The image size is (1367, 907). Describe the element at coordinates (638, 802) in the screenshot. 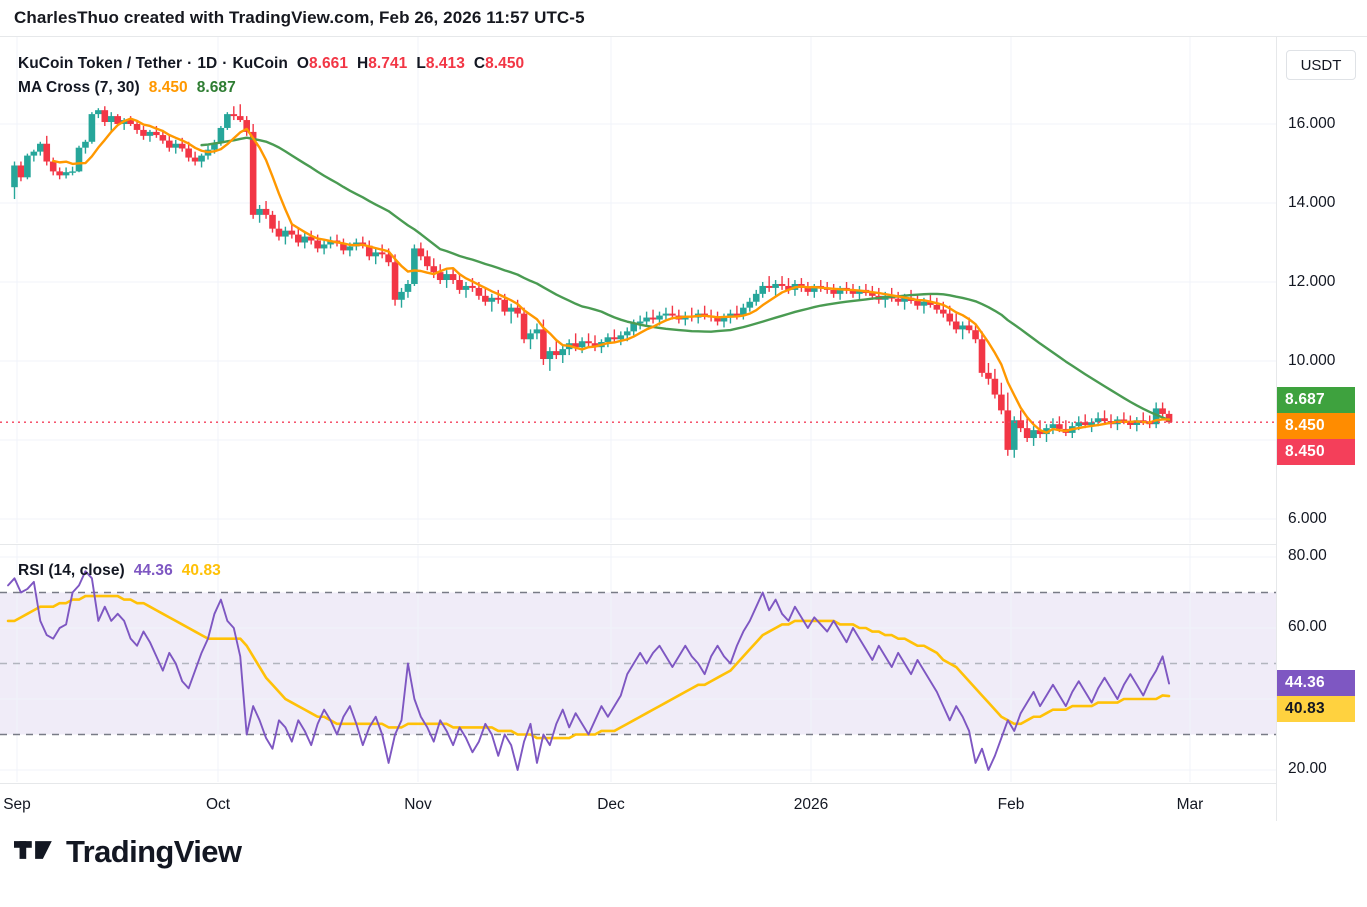

I see `time-axis: Sep Oct Nov Dec 2026 Feb Mar` at that location.